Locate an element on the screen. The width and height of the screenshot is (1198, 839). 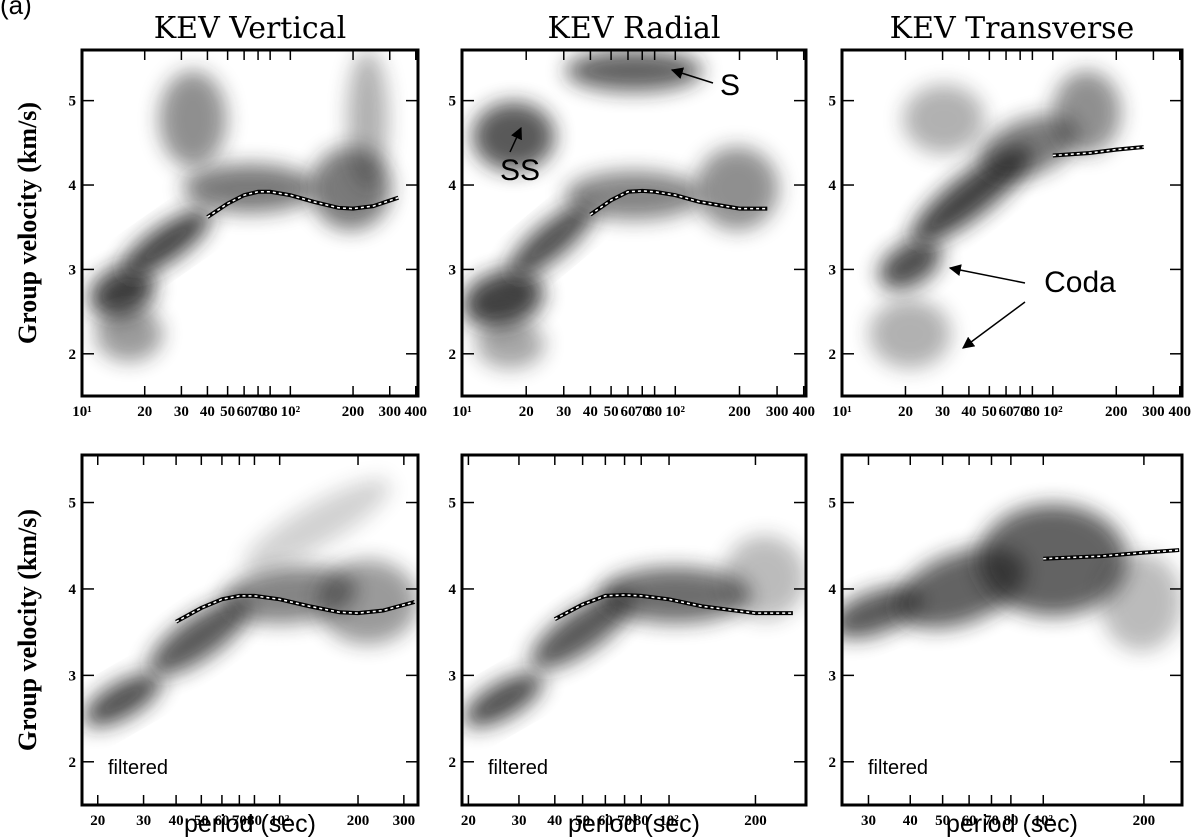
panel-title: KEV Radial is located at coordinates (634, 28).